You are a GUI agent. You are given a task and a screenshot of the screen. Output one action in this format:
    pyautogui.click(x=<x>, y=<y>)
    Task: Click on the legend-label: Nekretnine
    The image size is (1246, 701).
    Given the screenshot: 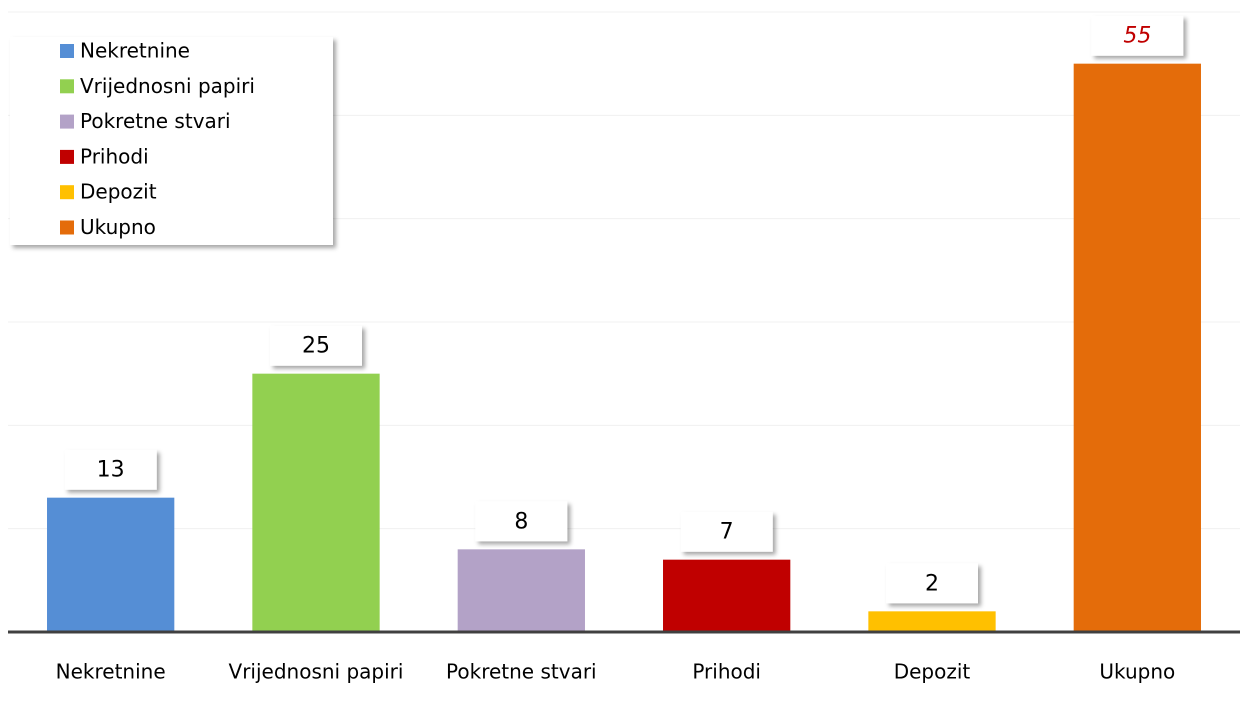 What is the action you would take?
    pyautogui.click(x=135, y=51)
    